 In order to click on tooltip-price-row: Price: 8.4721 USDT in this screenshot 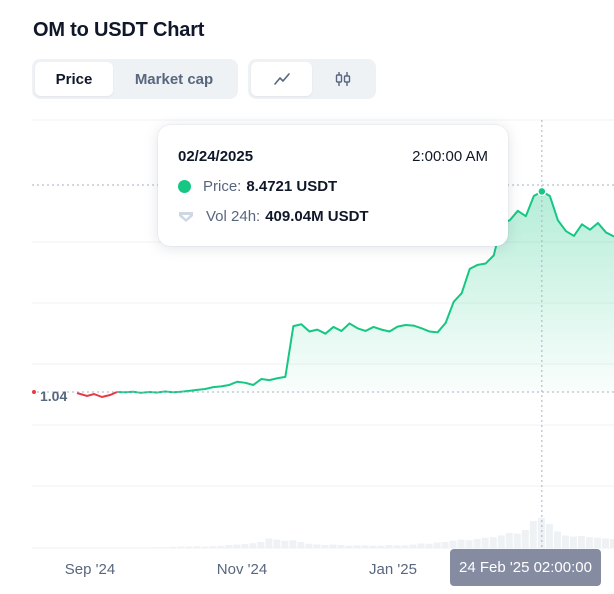, I will do `click(257, 186)`.